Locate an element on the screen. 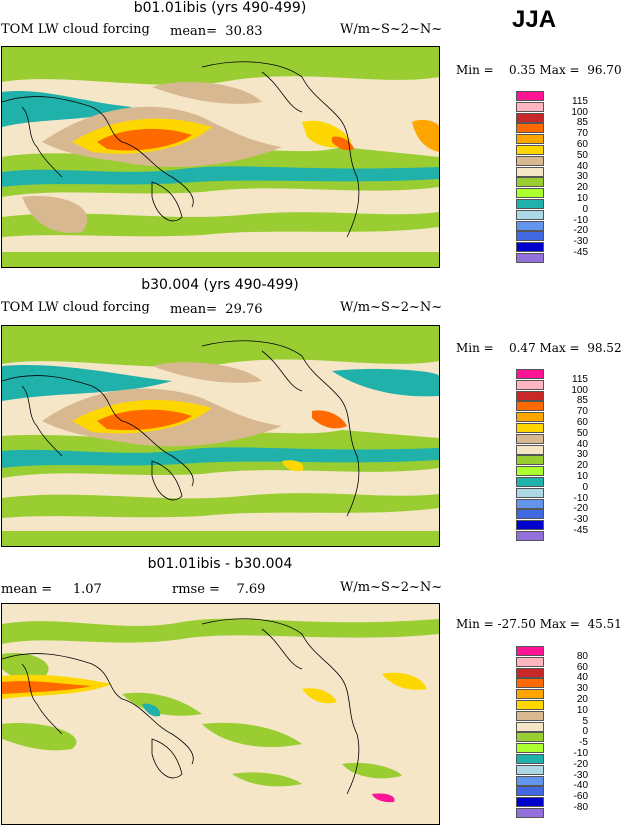 The height and width of the screenshot is (825, 634). panel-3-title: b01.01ibis - b30.004 is located at coordinates (220, 564).